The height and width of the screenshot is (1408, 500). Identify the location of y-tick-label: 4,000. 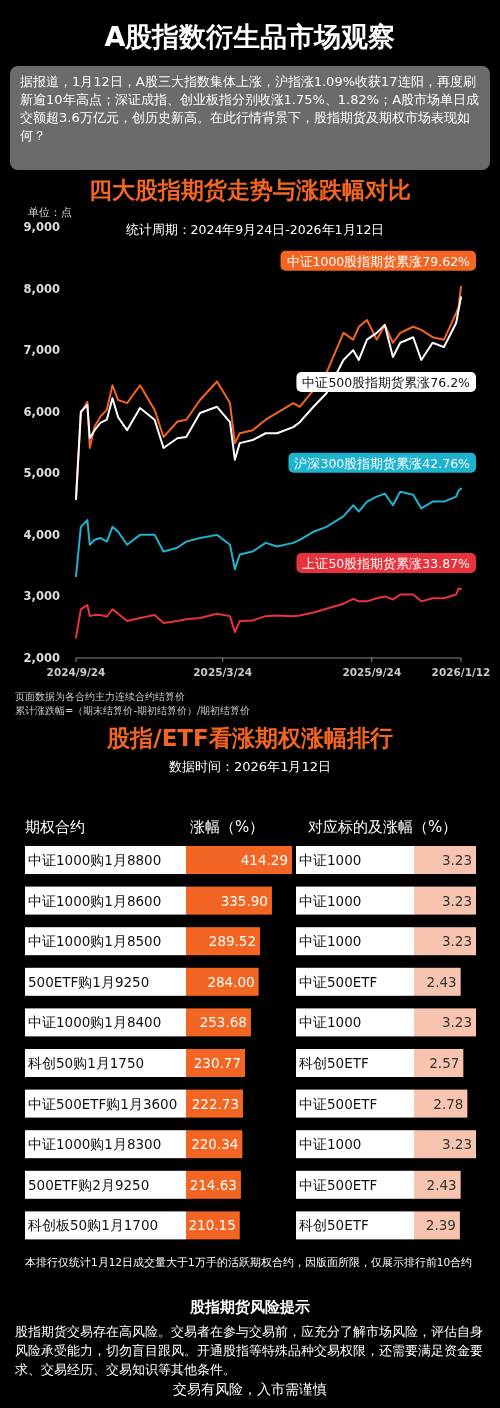
(41, 534).